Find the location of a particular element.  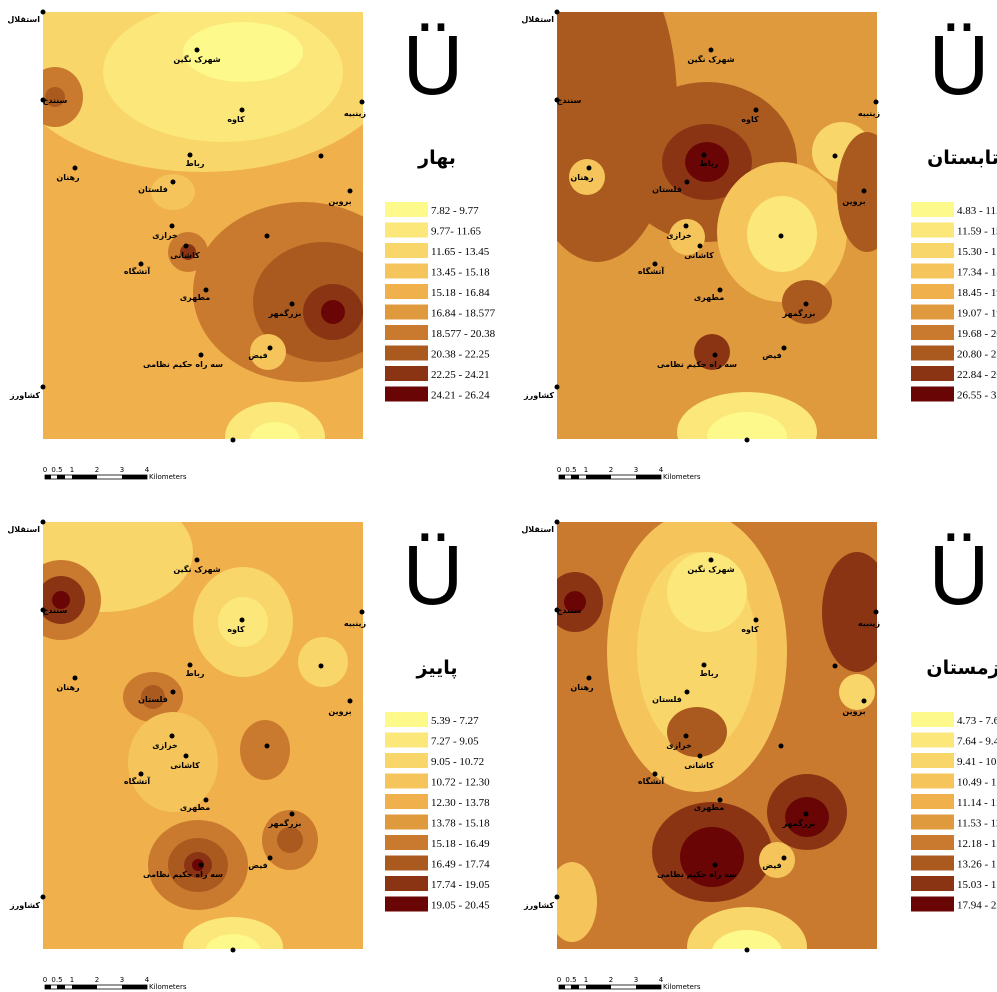

north-arrow: Ü is located at coordinates (959, 65).